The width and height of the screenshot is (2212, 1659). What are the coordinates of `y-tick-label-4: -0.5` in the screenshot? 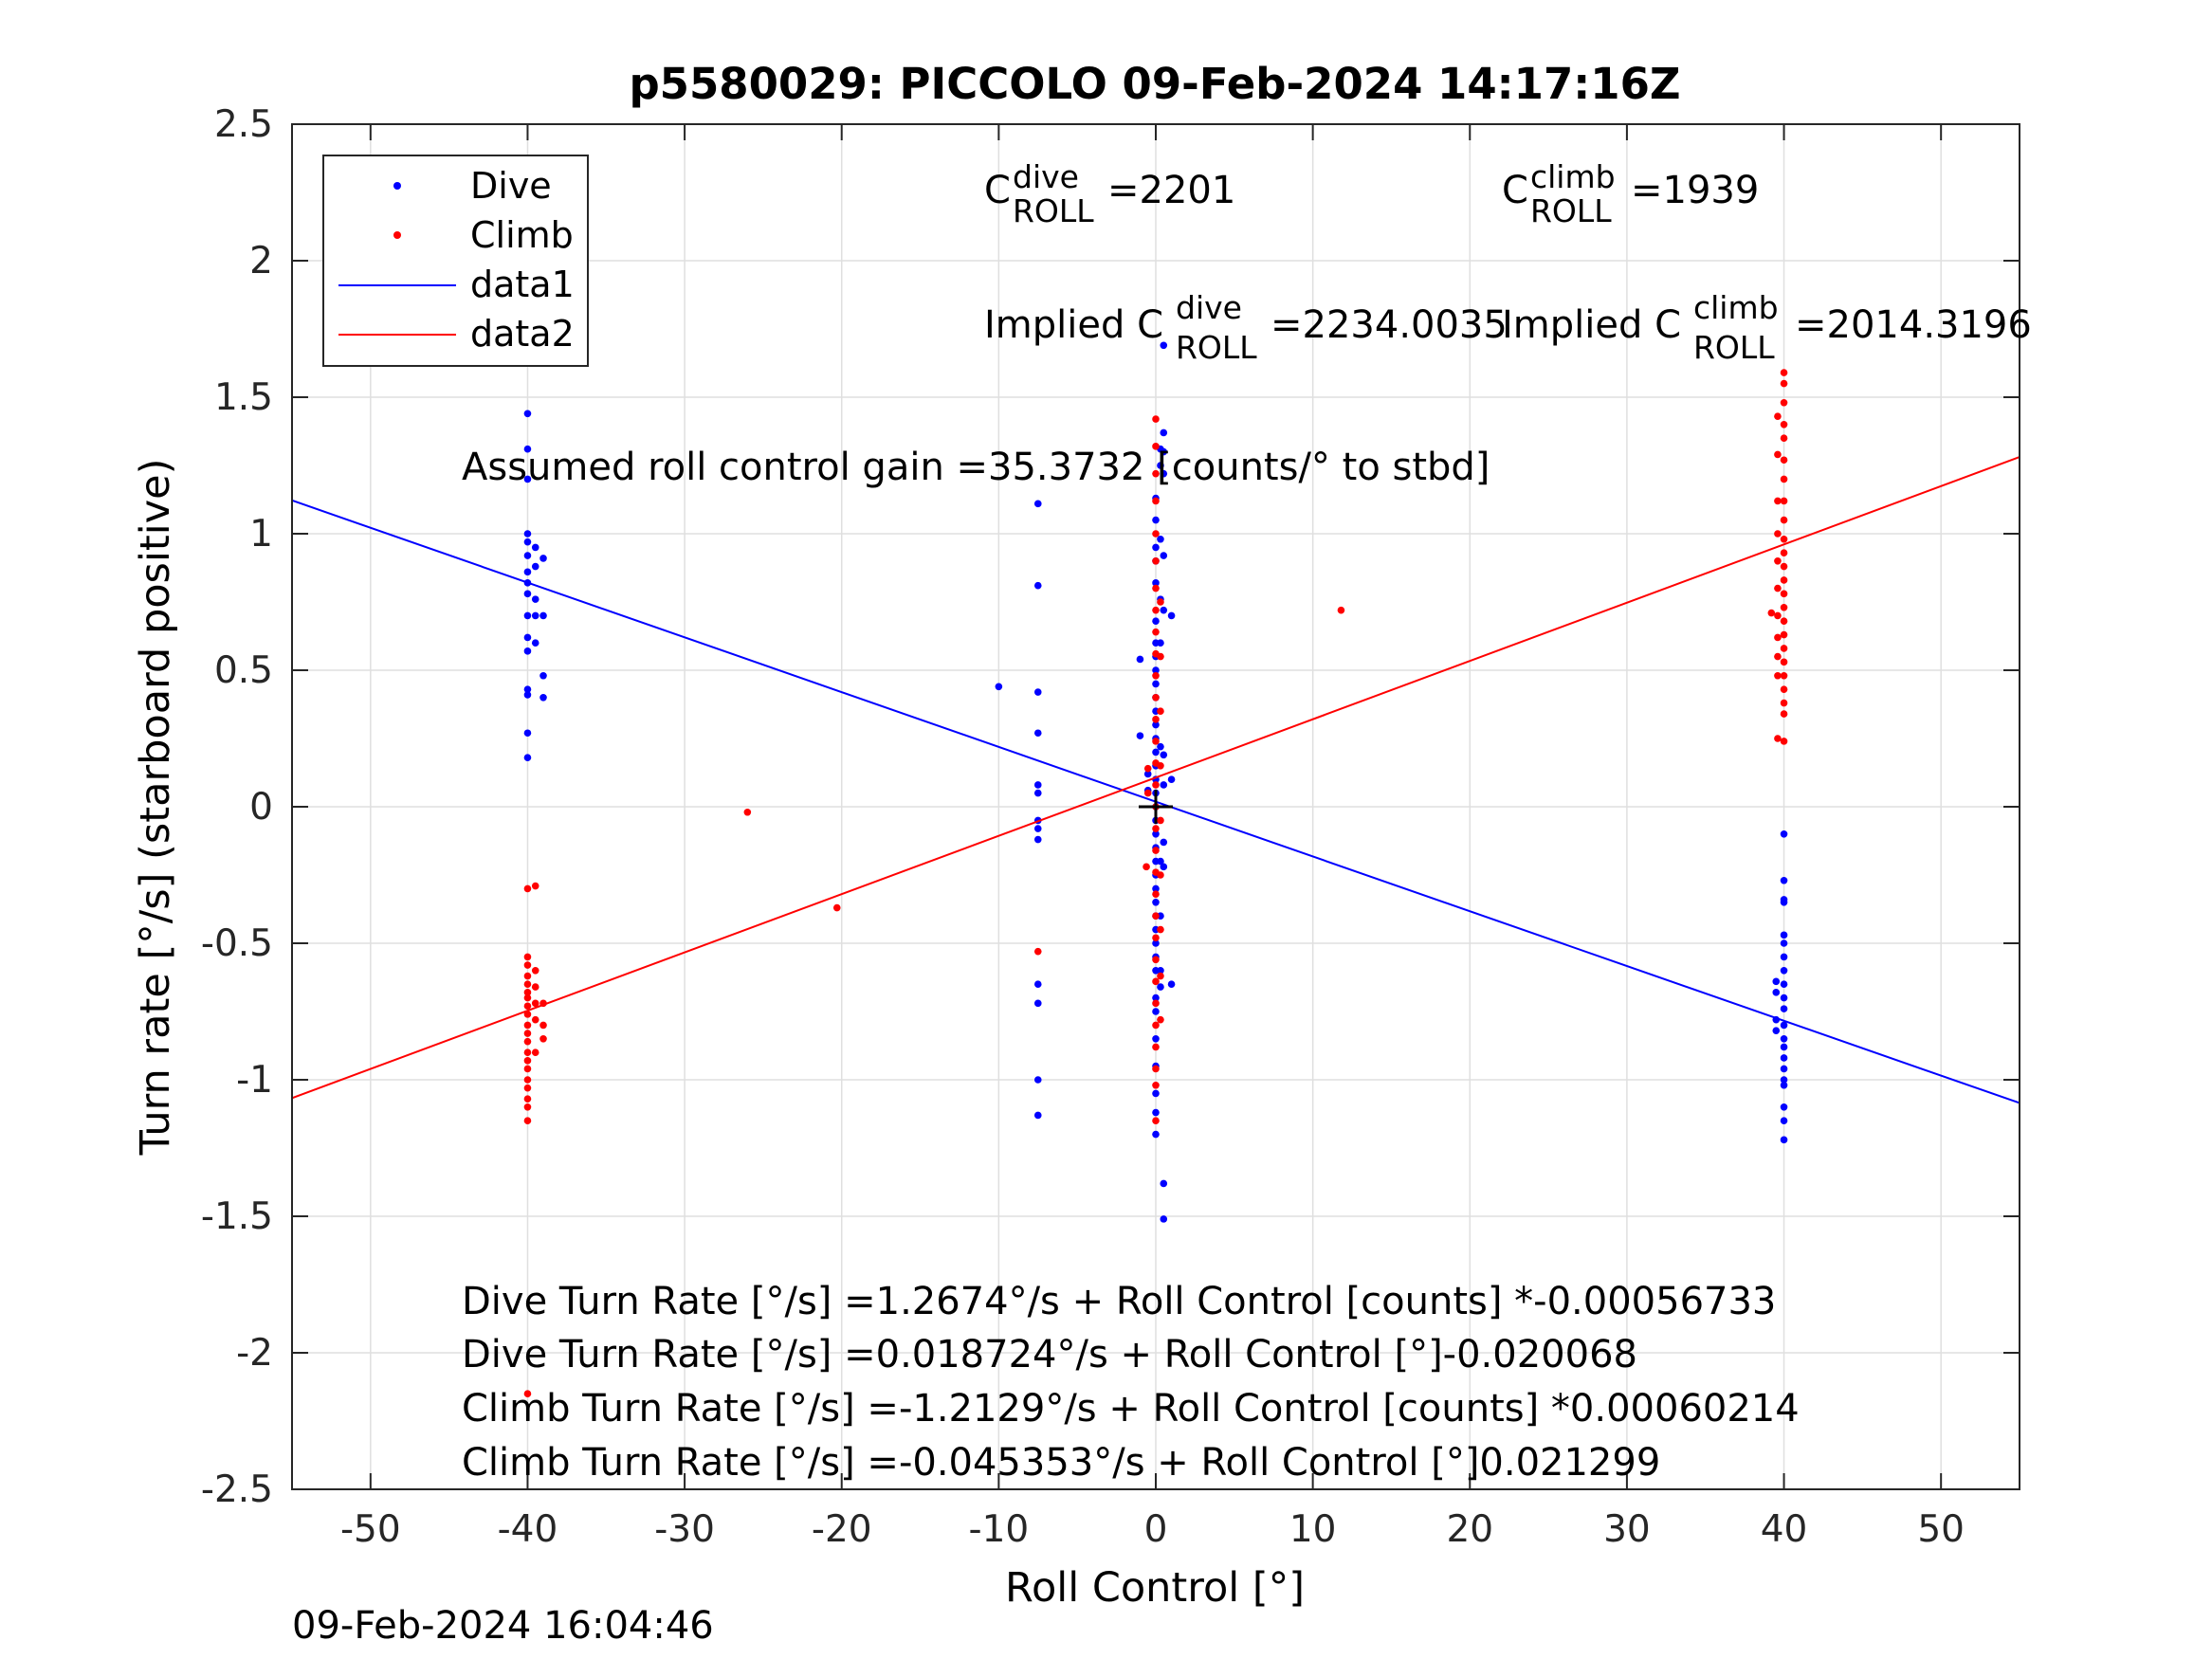 It's located at (237, 943).